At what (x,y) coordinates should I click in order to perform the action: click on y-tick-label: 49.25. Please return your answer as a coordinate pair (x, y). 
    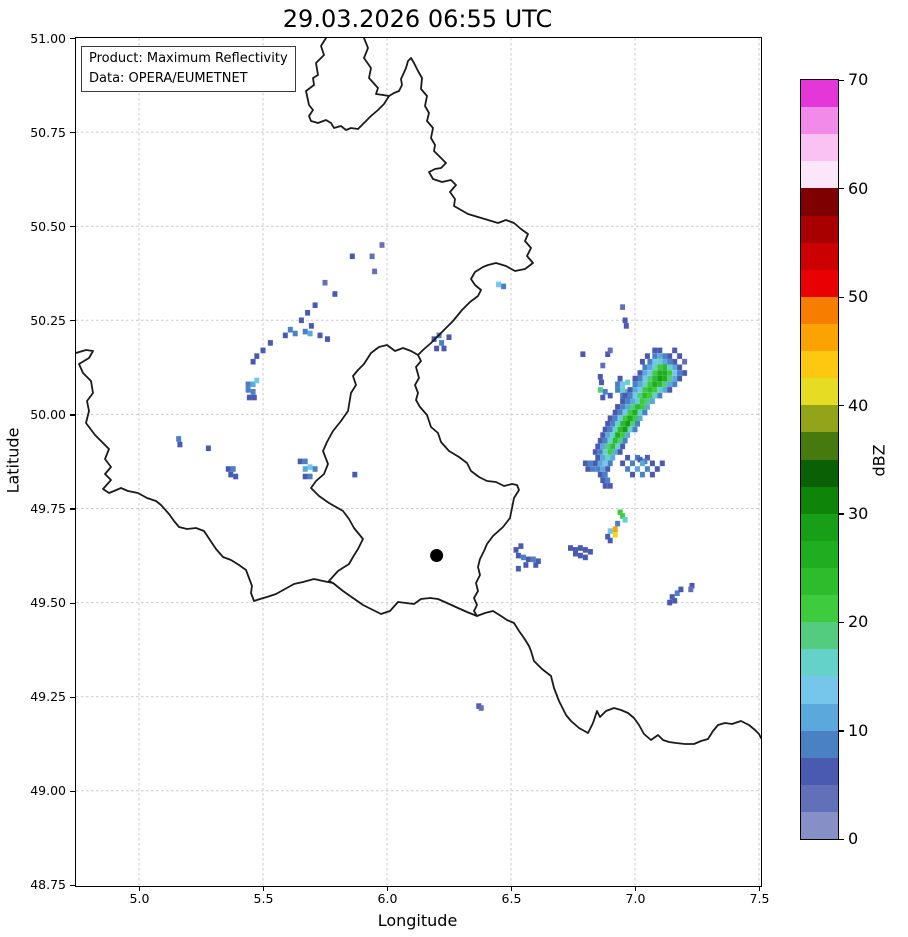
    Looking at the image, I should click on (48, 697).